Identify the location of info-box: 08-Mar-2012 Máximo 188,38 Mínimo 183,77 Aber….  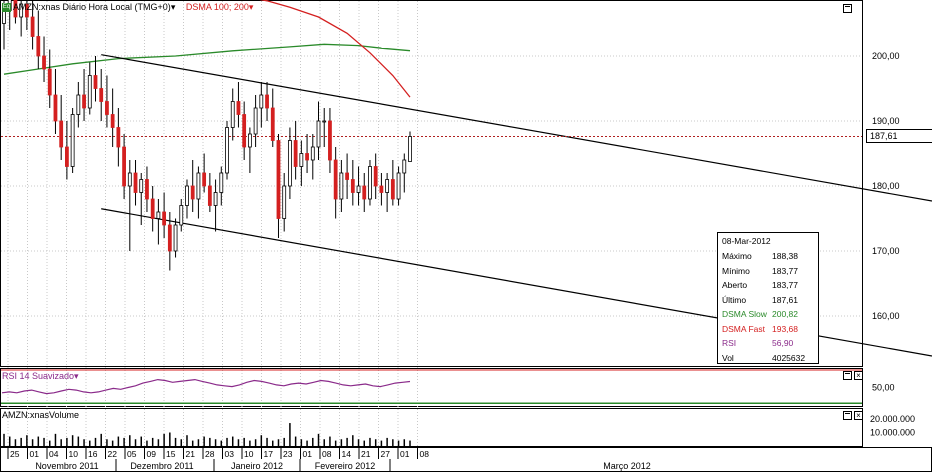
(768, 298).